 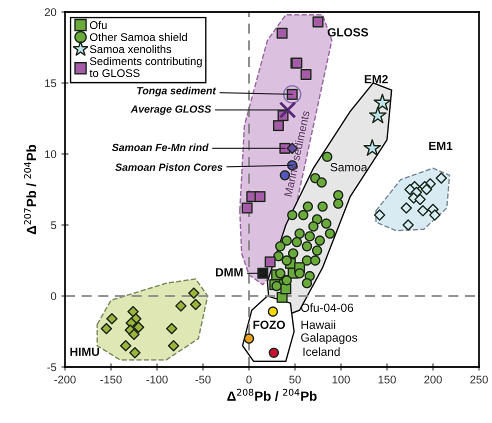 What do you see at coordinates (85, 352) in the screenshot?
I see `annotation: HIMU` at bounding box center [85, 352].